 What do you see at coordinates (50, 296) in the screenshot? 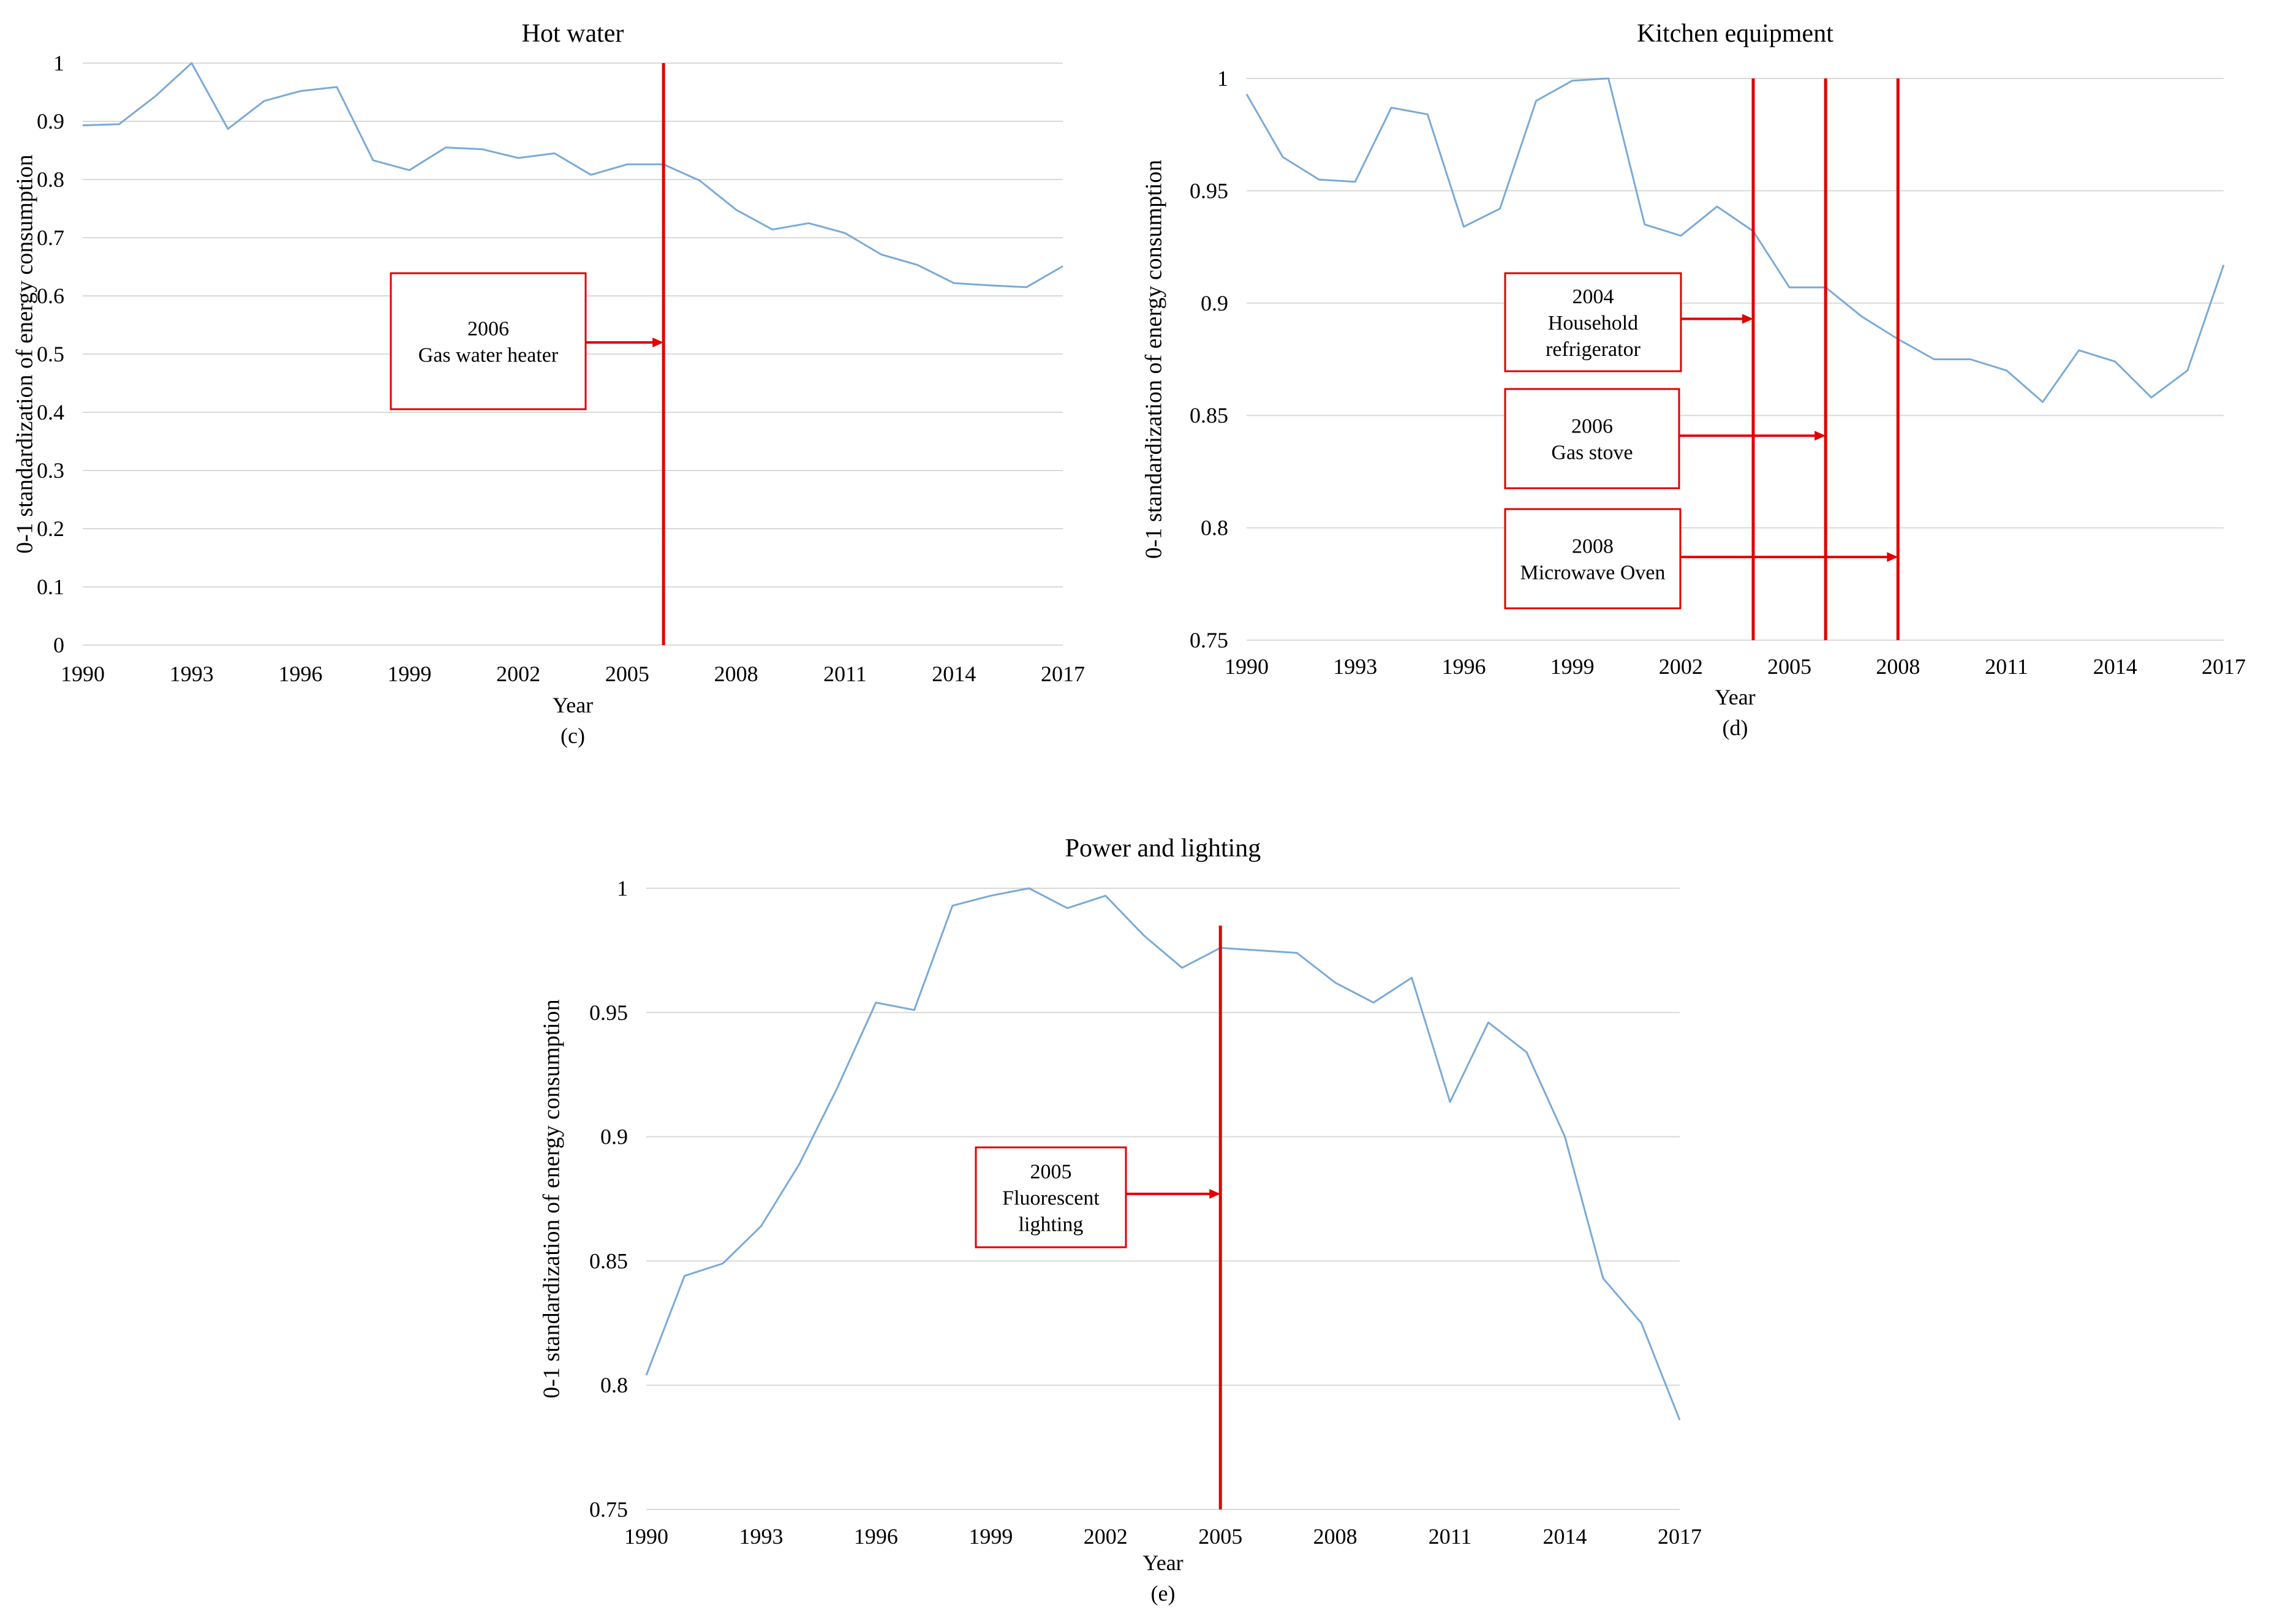
I see `y-tick-label: 0.6` at bounding box center [50, 296].